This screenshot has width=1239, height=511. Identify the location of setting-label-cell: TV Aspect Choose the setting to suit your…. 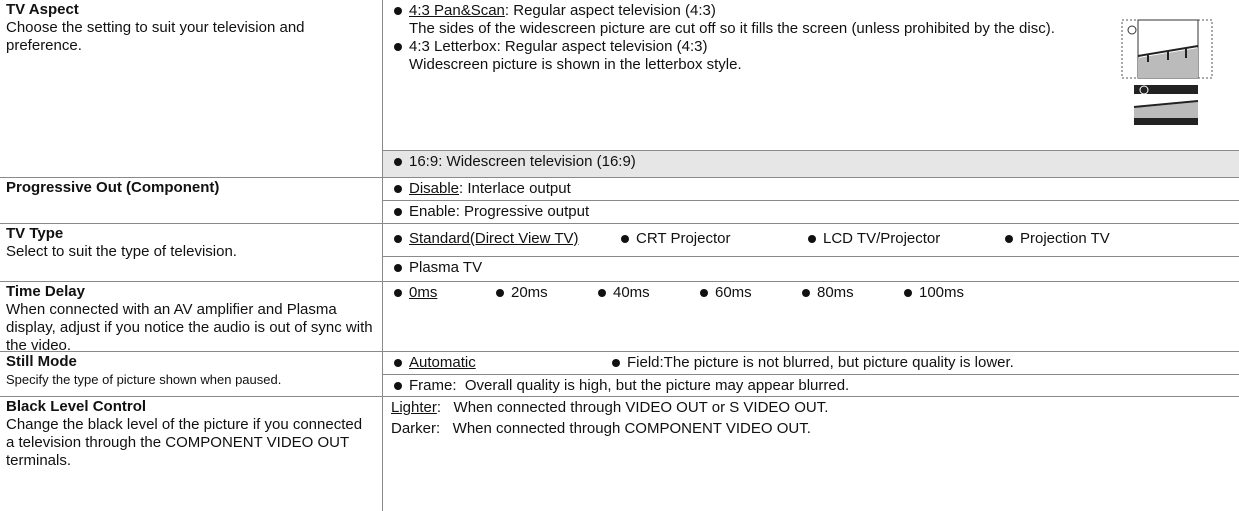
(191, 88).